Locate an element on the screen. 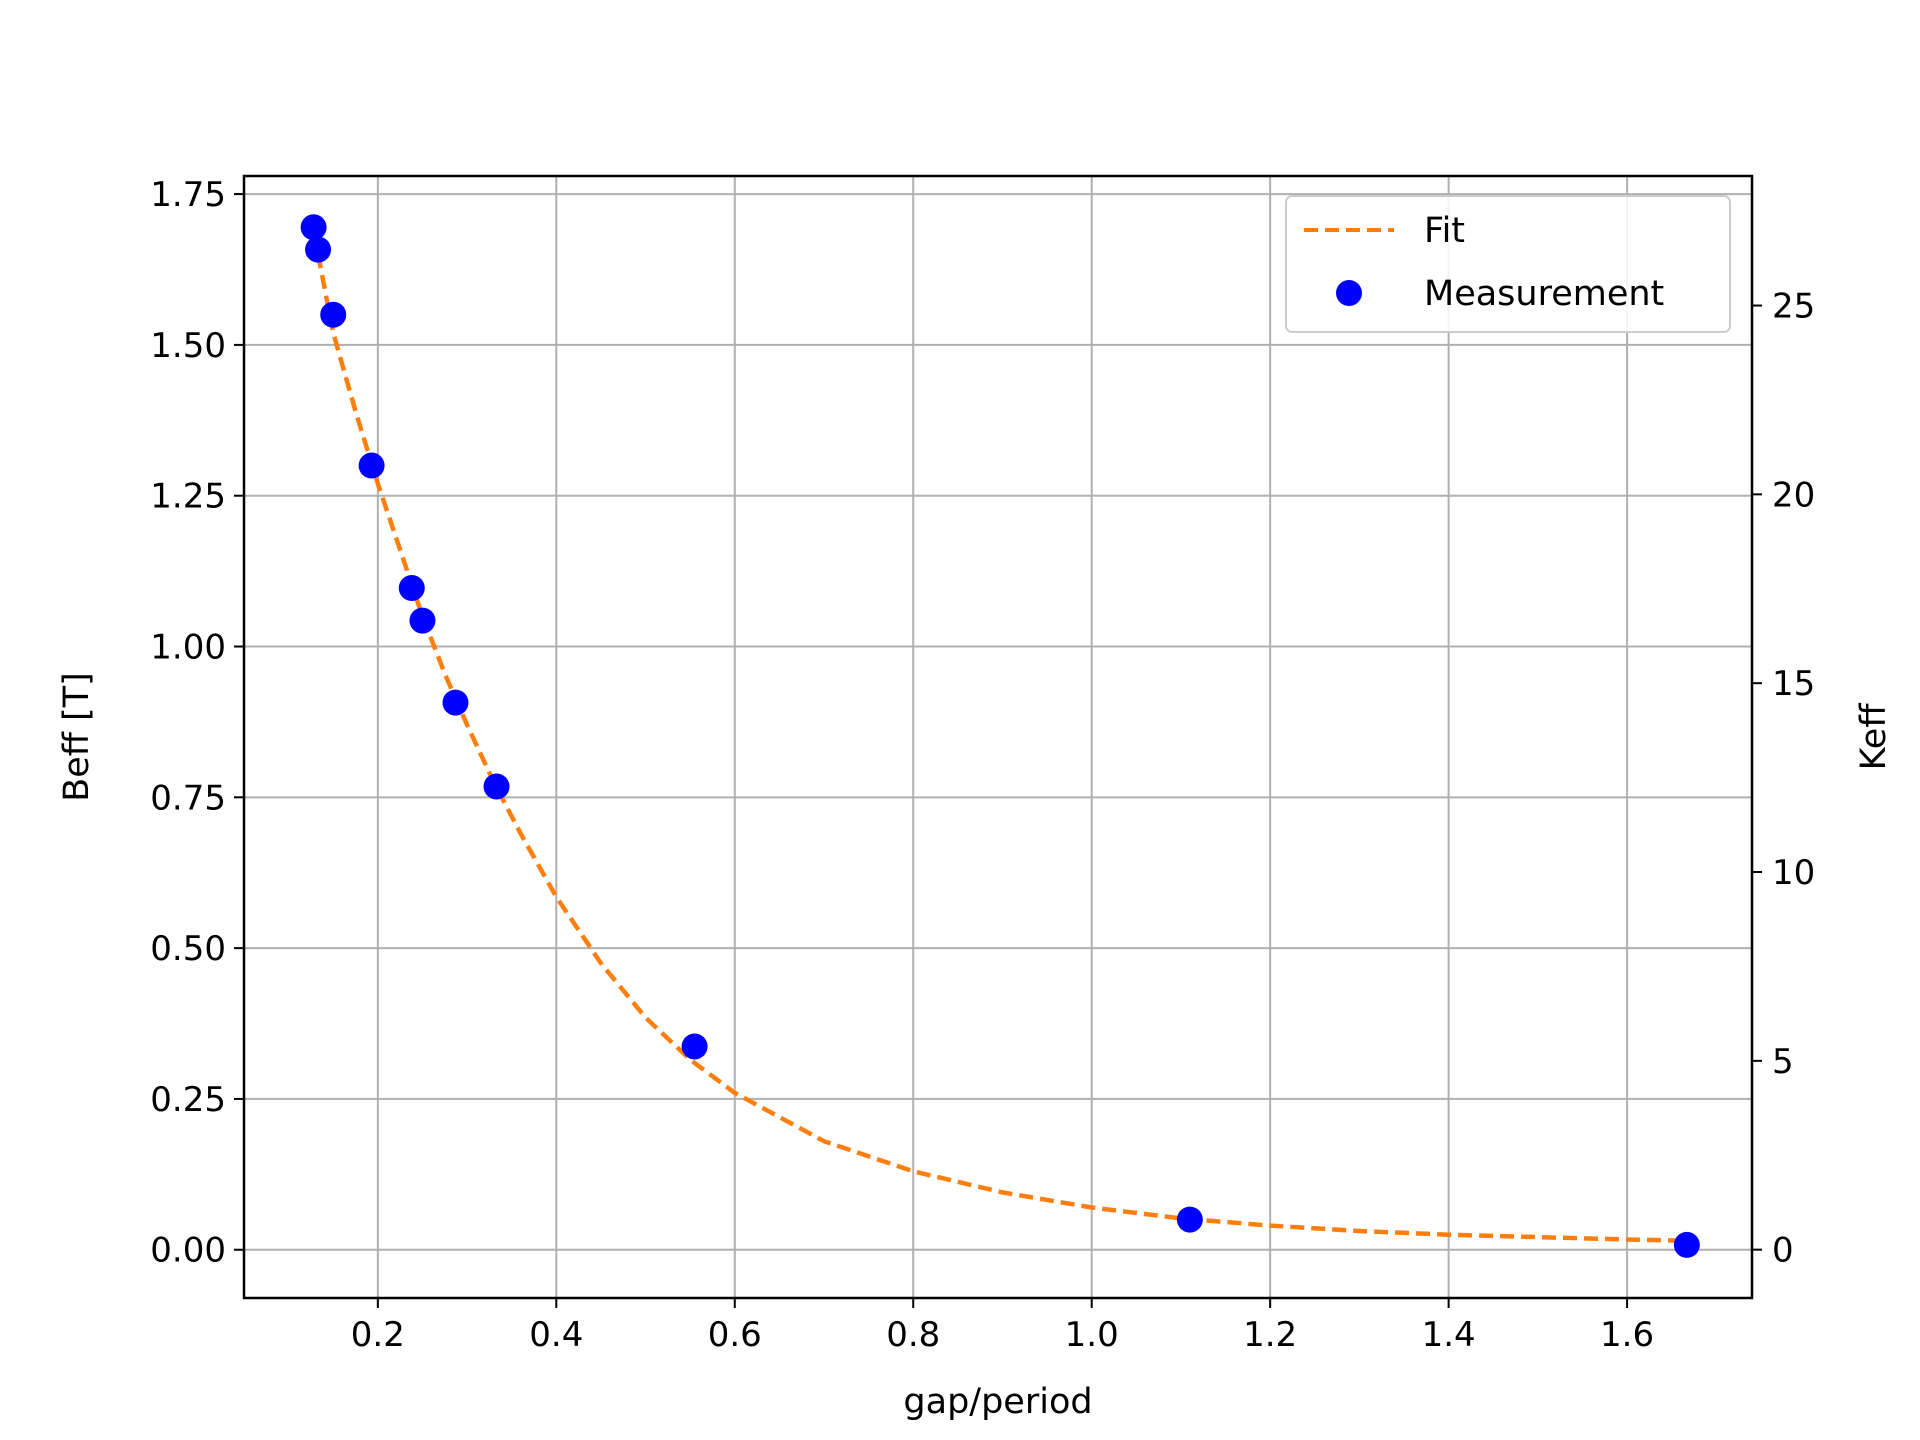 This screenshot has width=1920, height=1440. legend-fit-label: Fit is located at coordinates (1444, 231).